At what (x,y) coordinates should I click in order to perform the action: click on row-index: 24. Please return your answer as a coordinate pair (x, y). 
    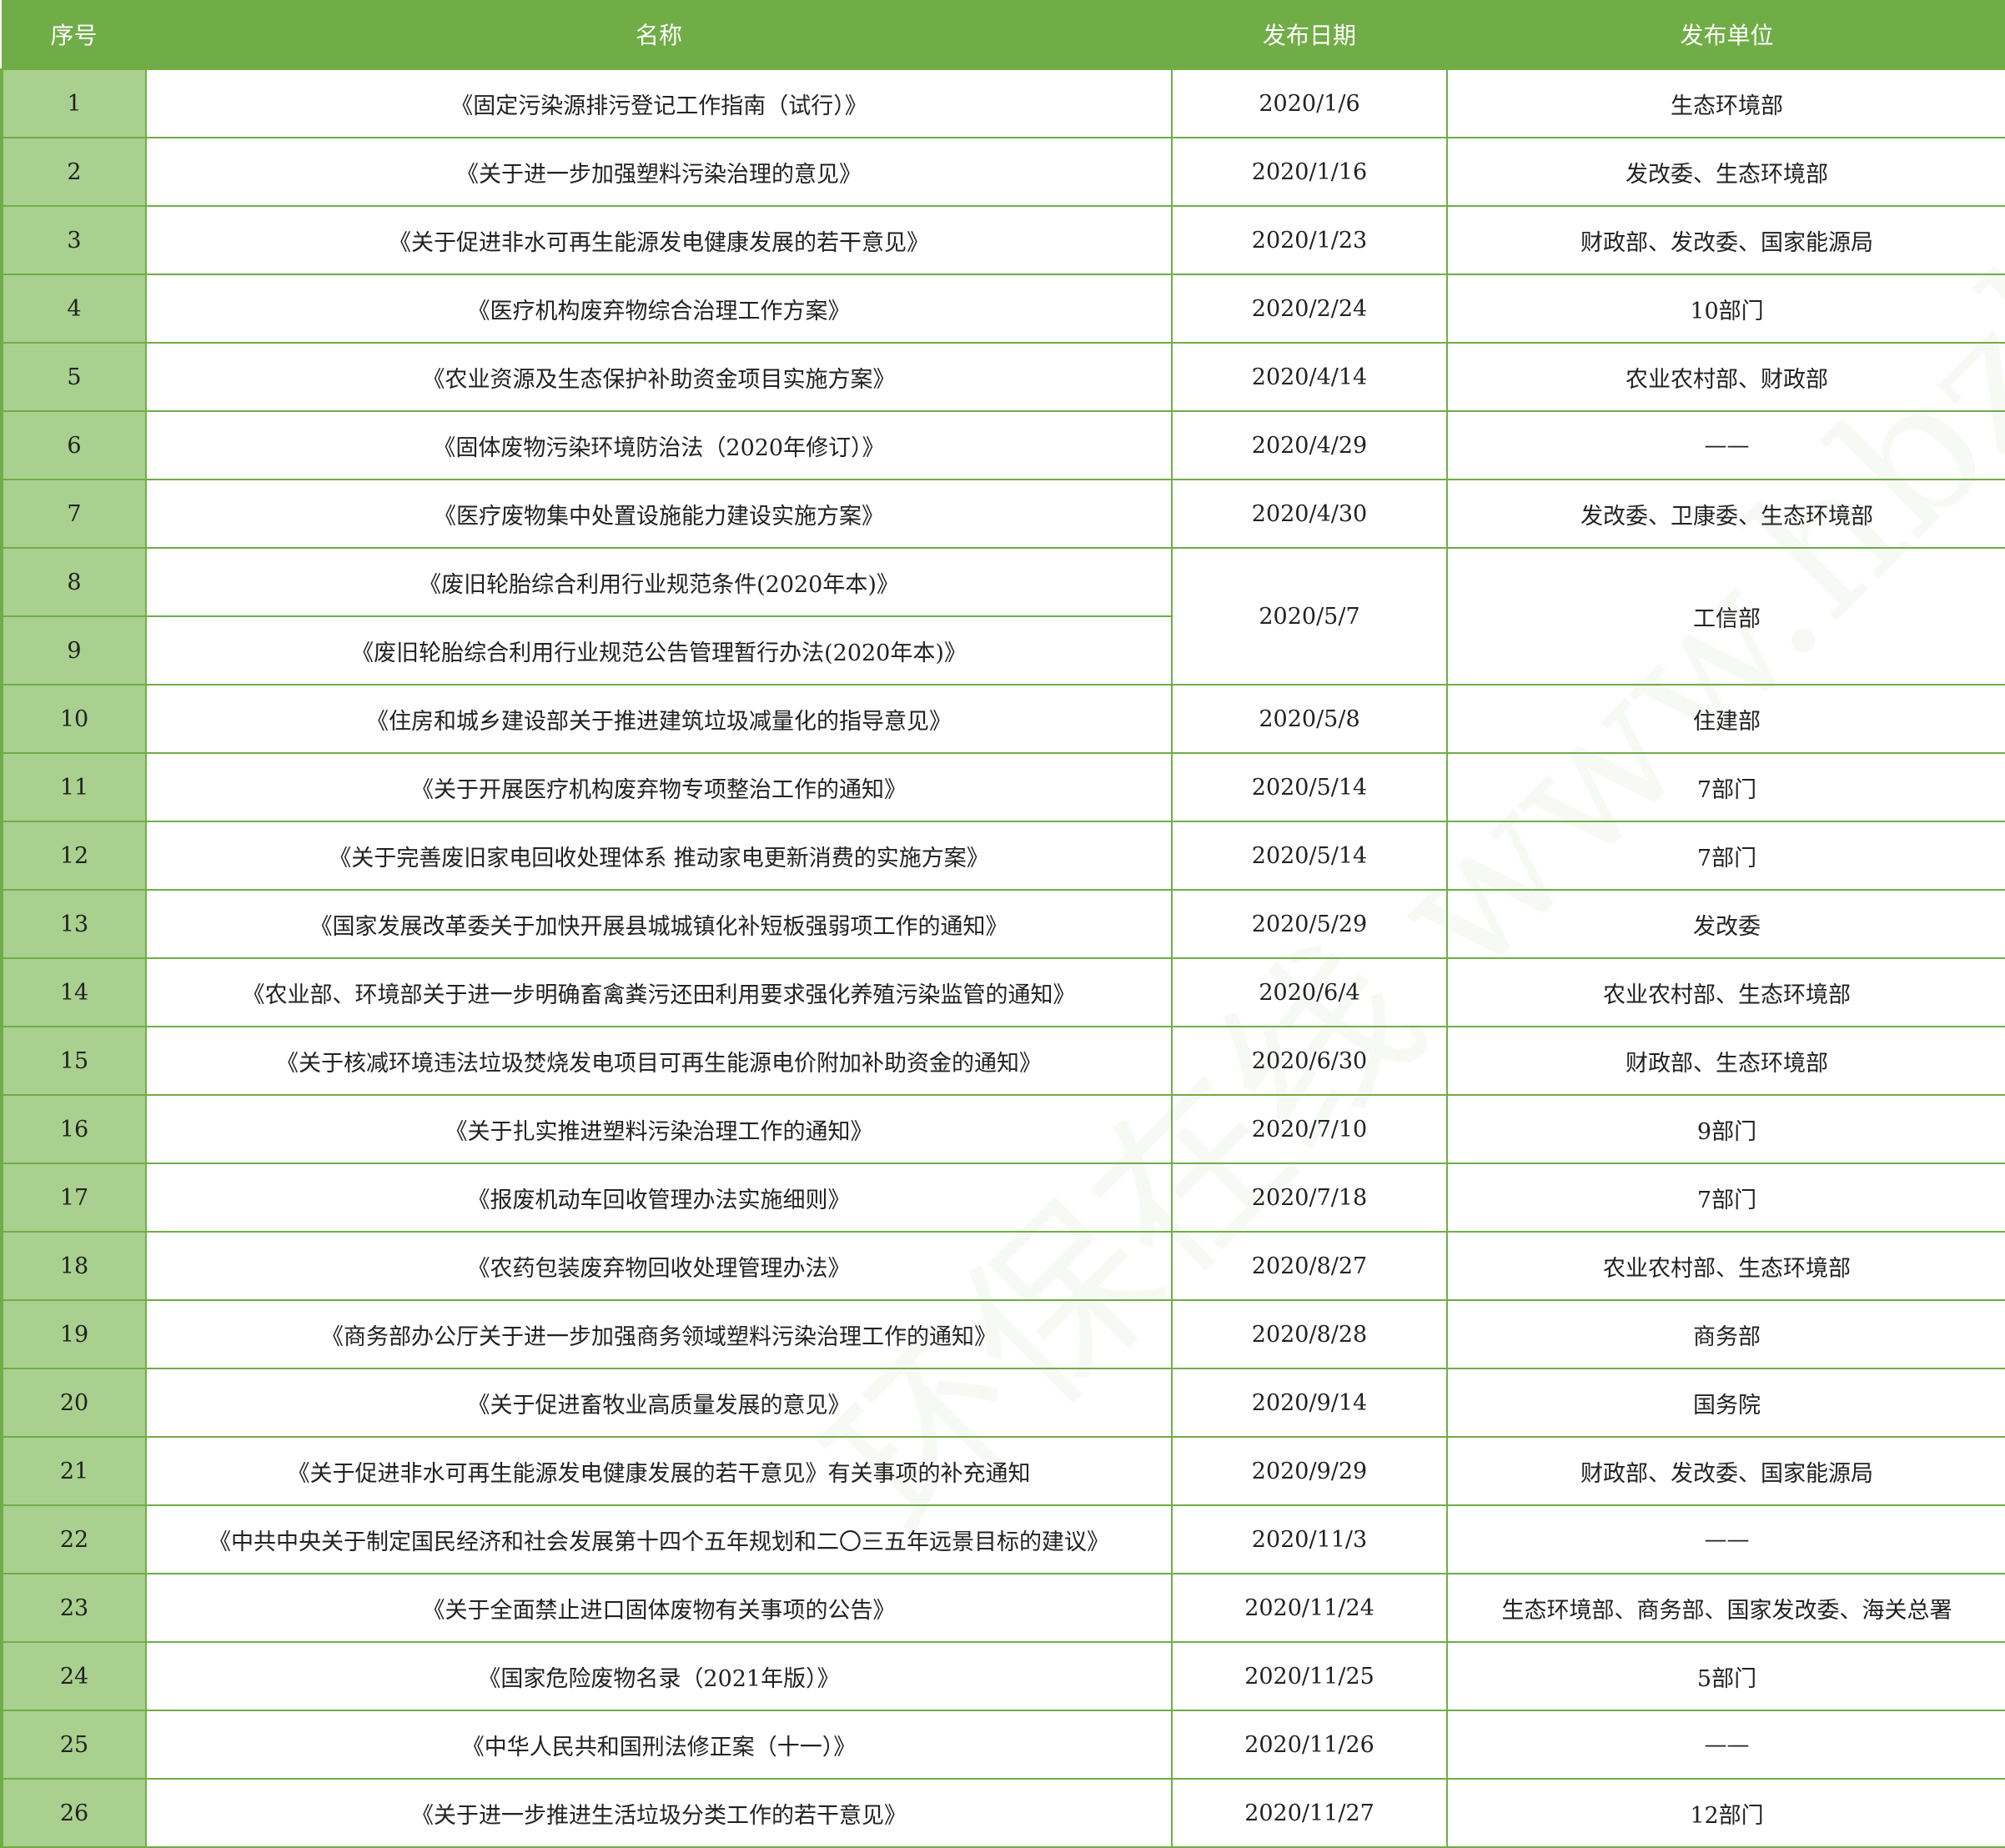
    Looking at the image, I should click on (73, 1676).